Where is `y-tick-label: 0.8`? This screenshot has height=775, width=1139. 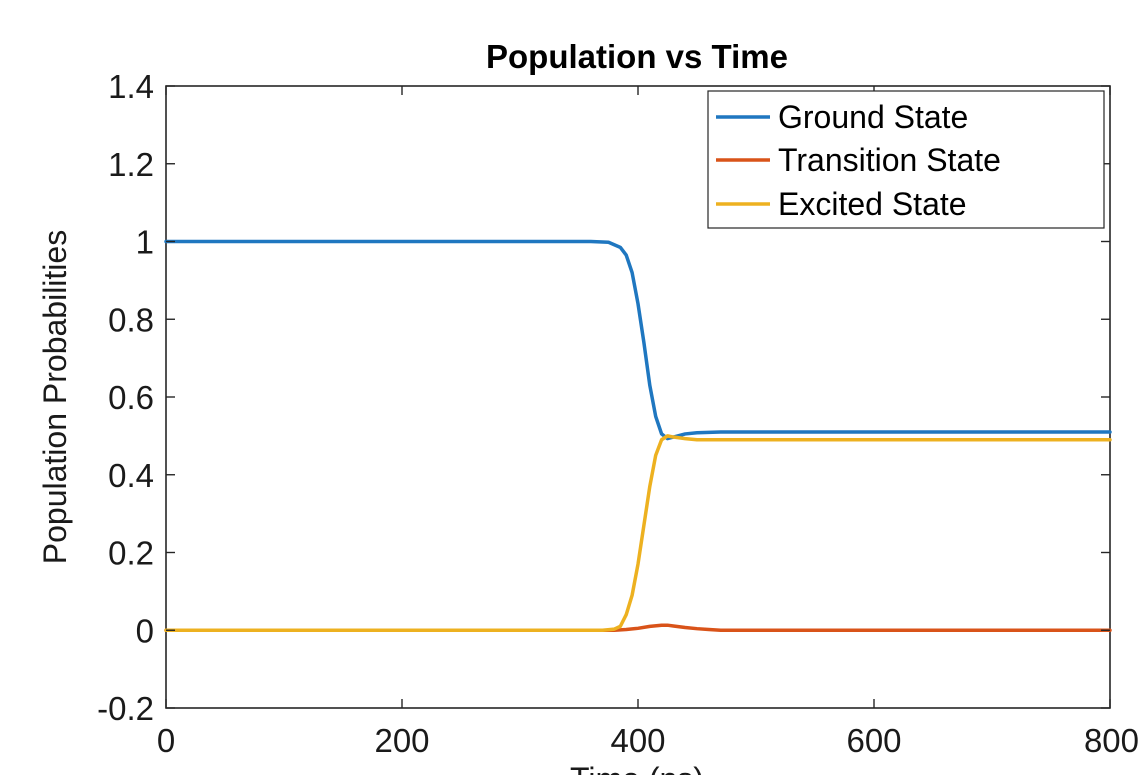 y-tick-label: 0.8 is located at coordinates (131, 319).